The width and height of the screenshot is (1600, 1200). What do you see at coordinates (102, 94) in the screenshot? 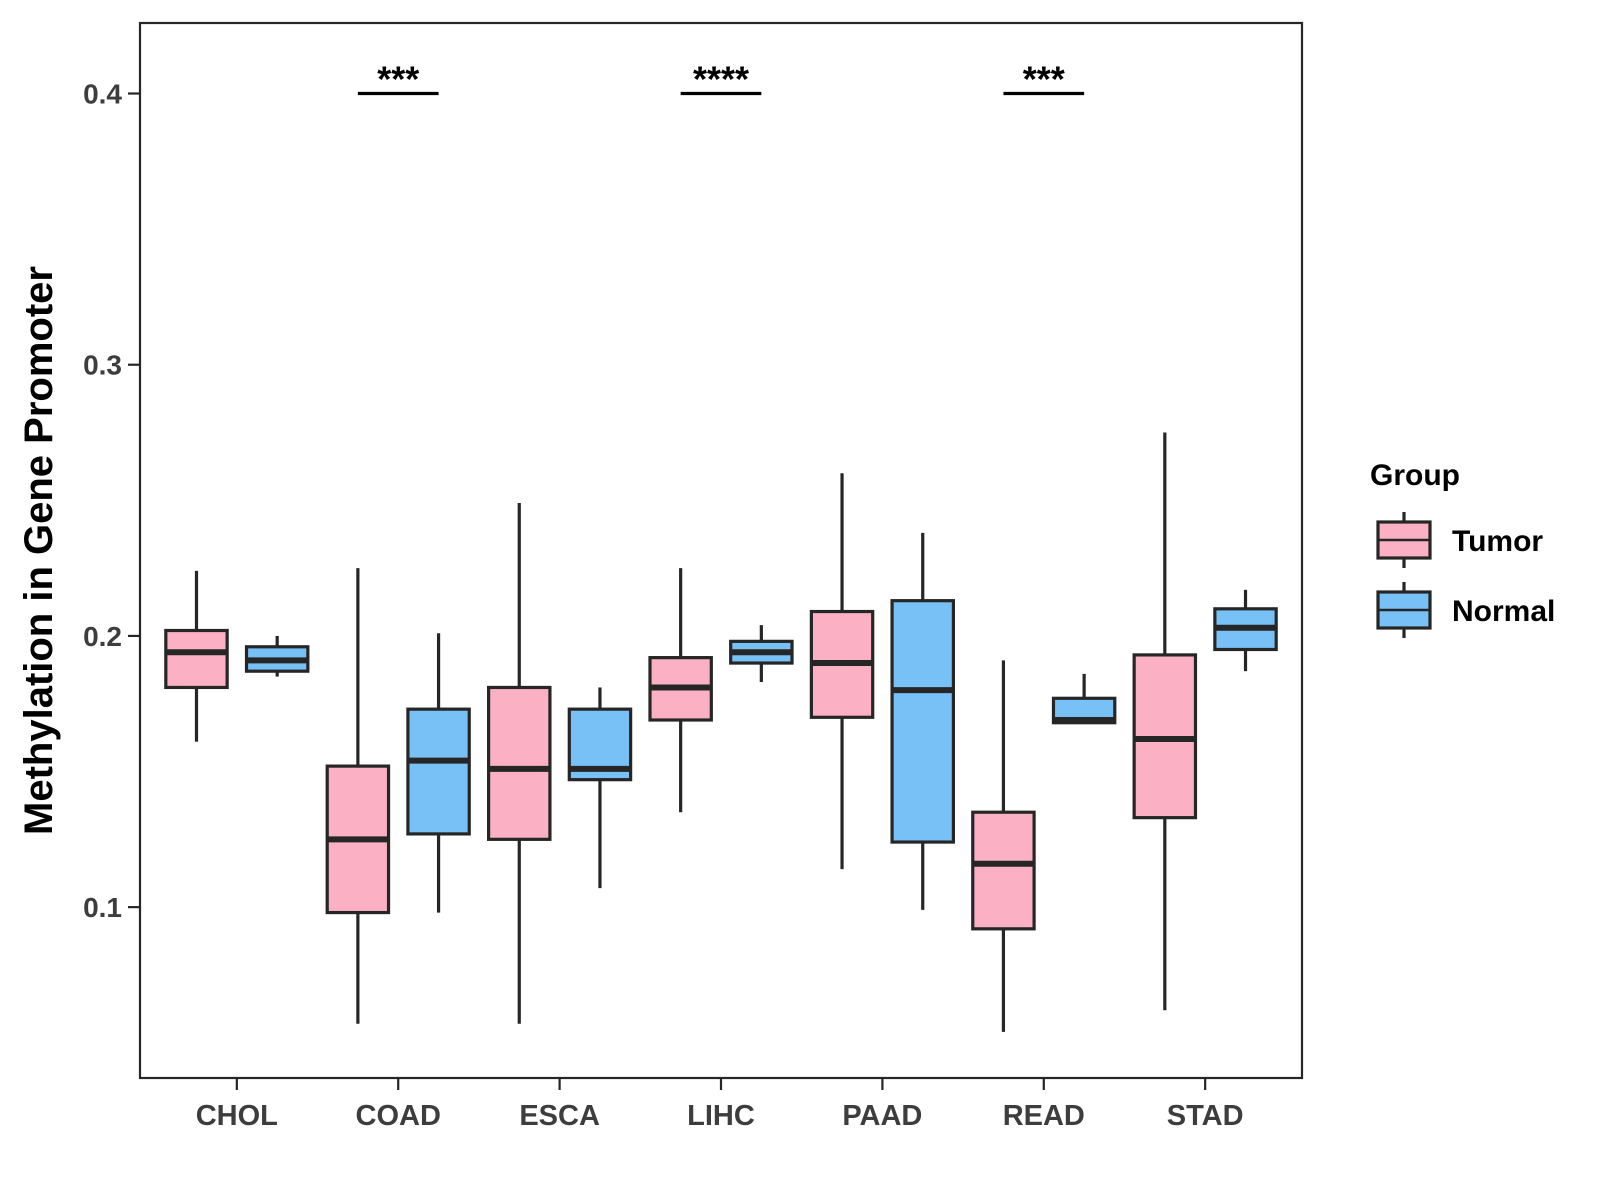
I see `y-tick-label: 0.4` at bounding box center [102, 94].